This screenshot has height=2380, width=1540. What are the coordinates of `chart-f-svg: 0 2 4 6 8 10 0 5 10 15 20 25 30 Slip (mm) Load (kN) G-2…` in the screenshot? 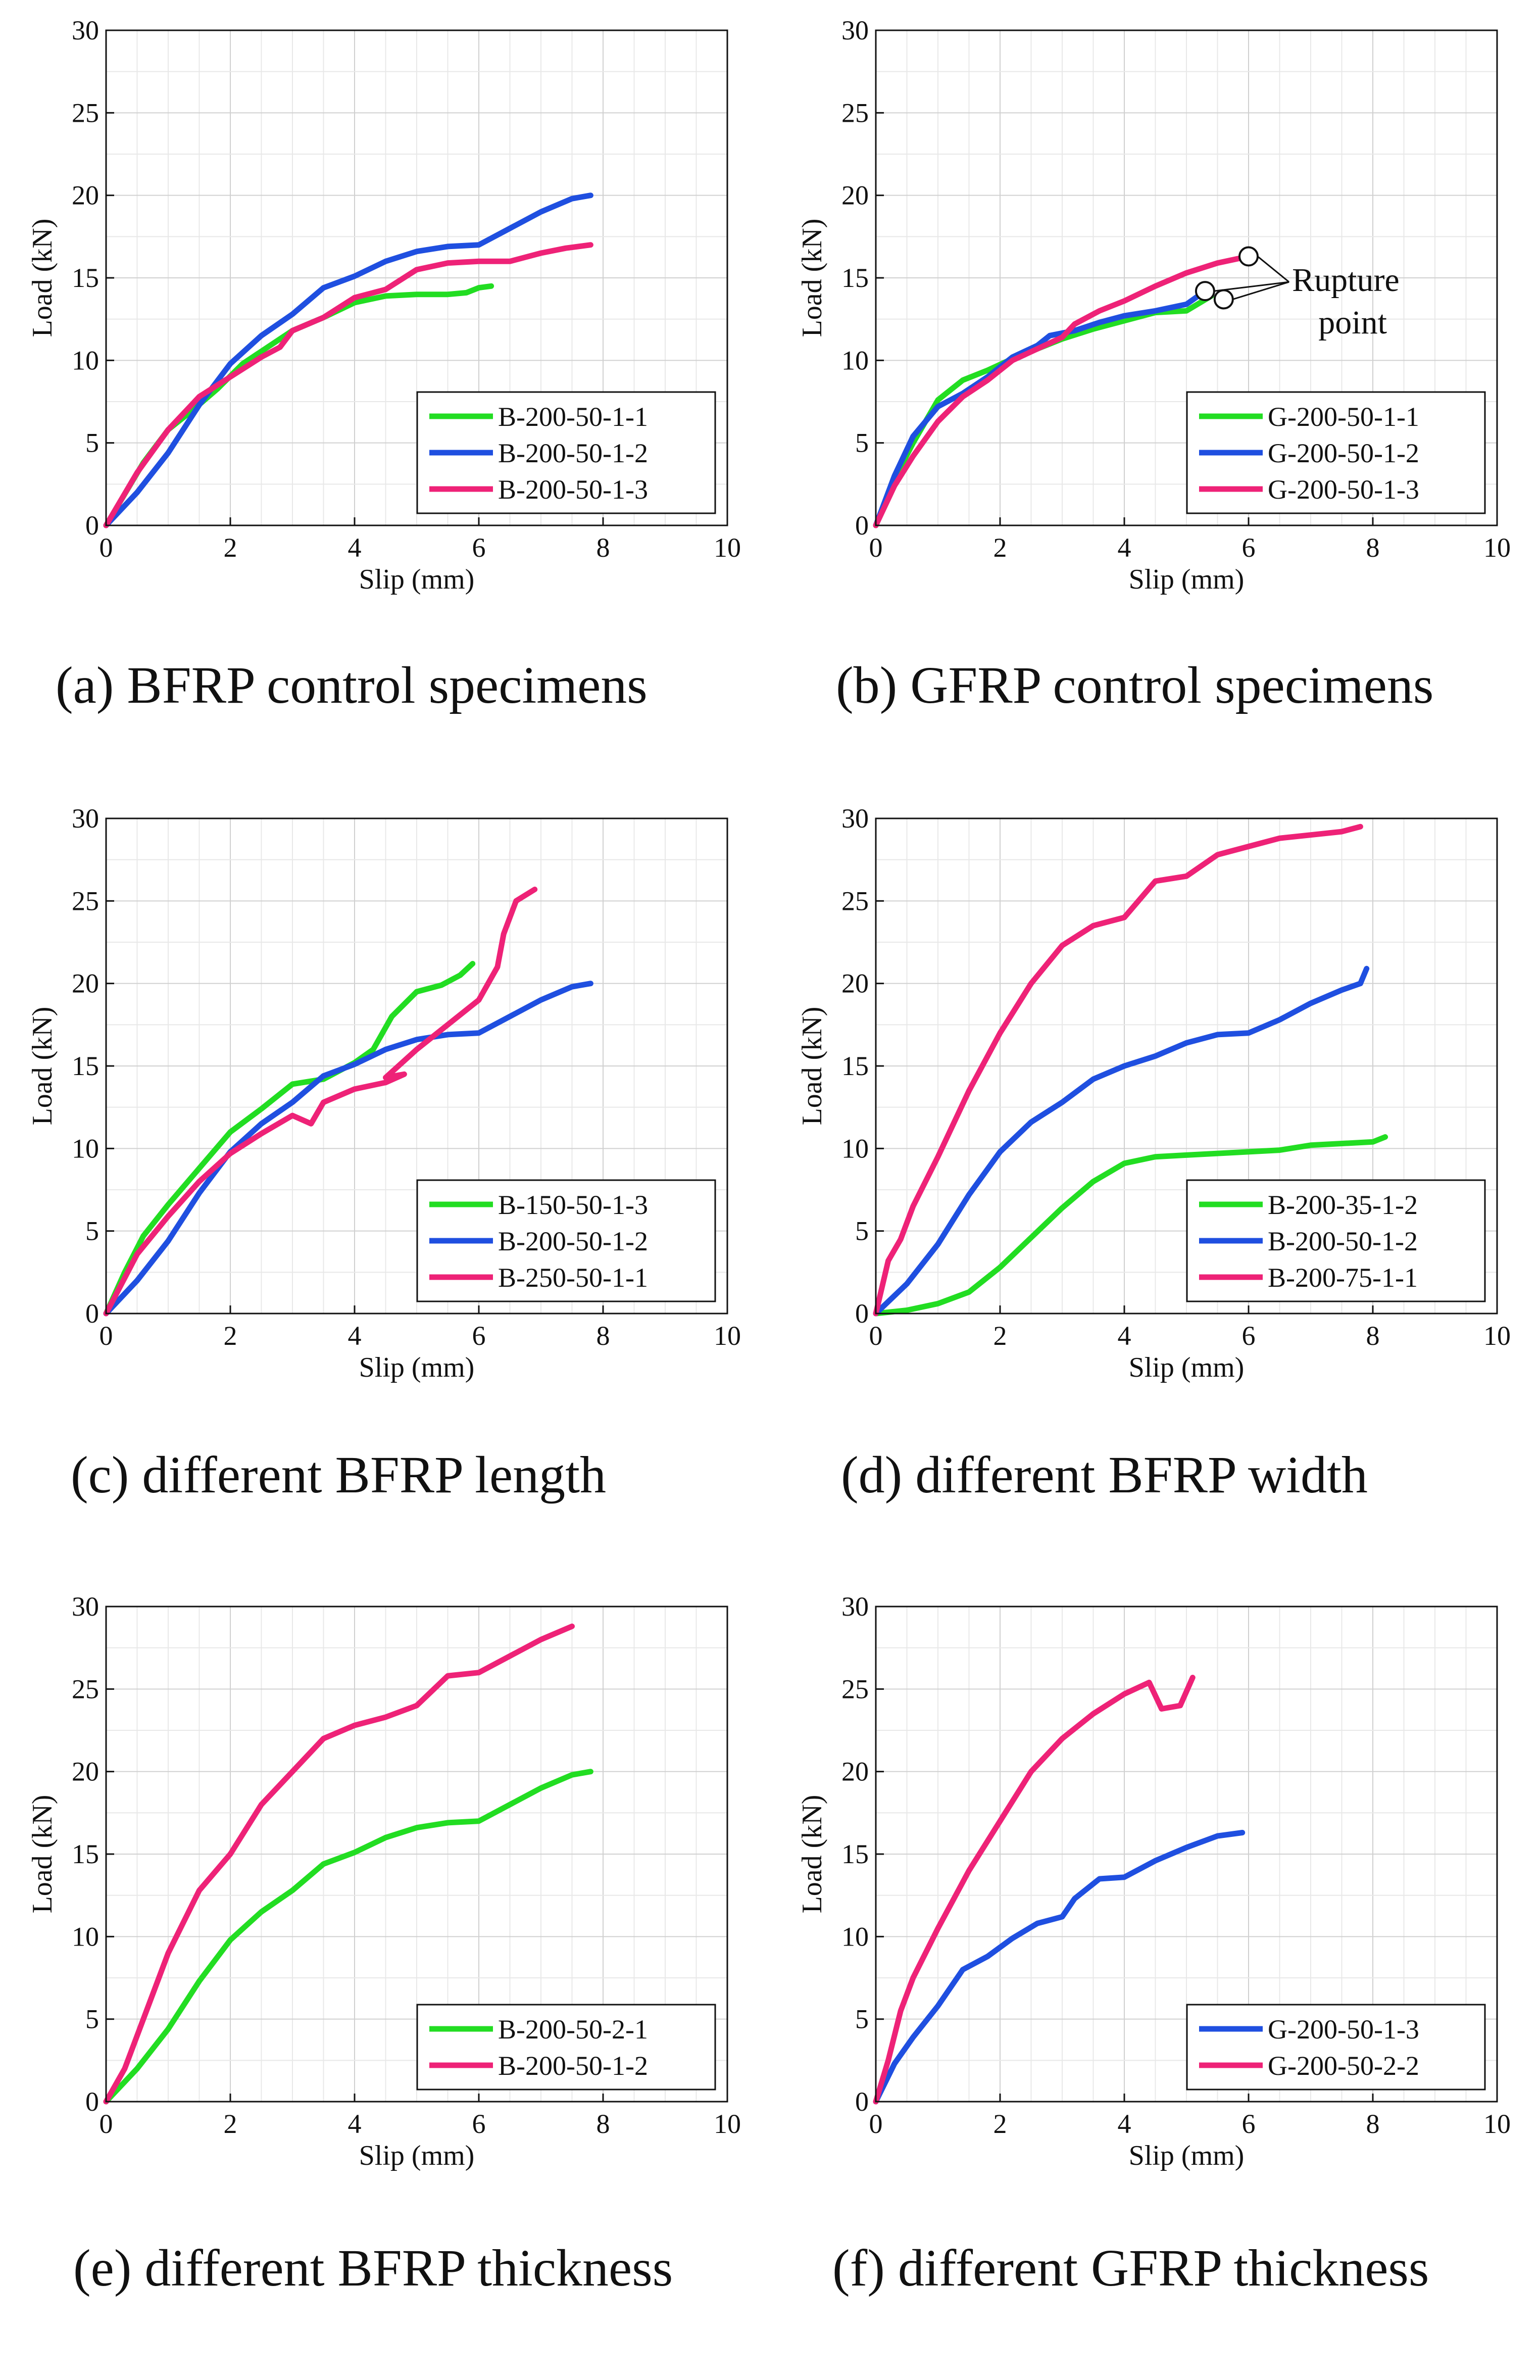 It's located at (1154, 1881).